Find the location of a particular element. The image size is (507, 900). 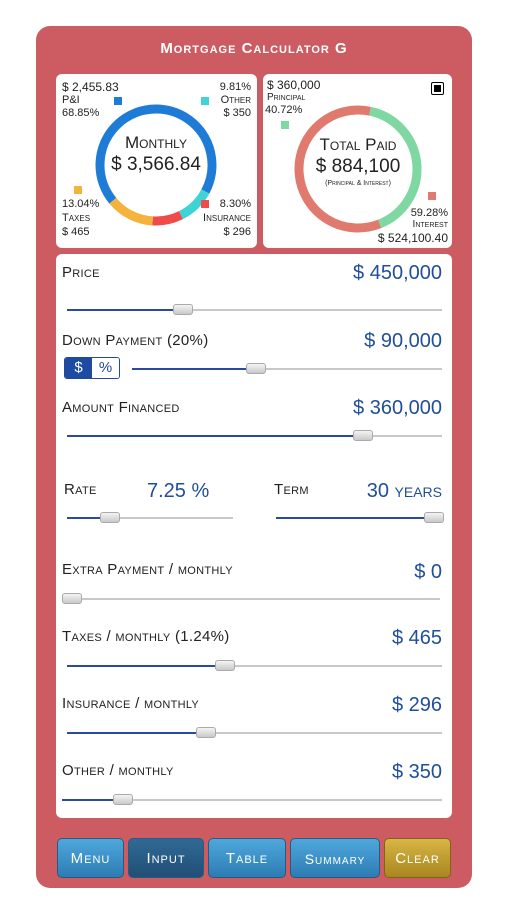

down-payment-value: $ 90,000 is located at coordinates (403, 341).